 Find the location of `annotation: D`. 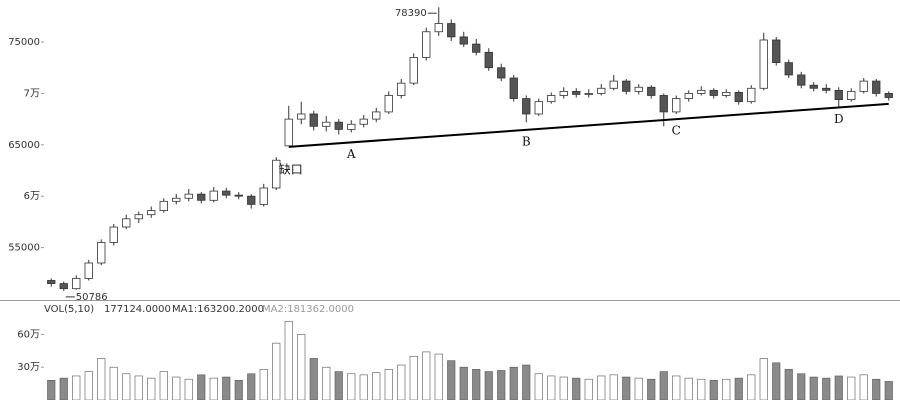

annotation: D is located at coordinates (839, 119).